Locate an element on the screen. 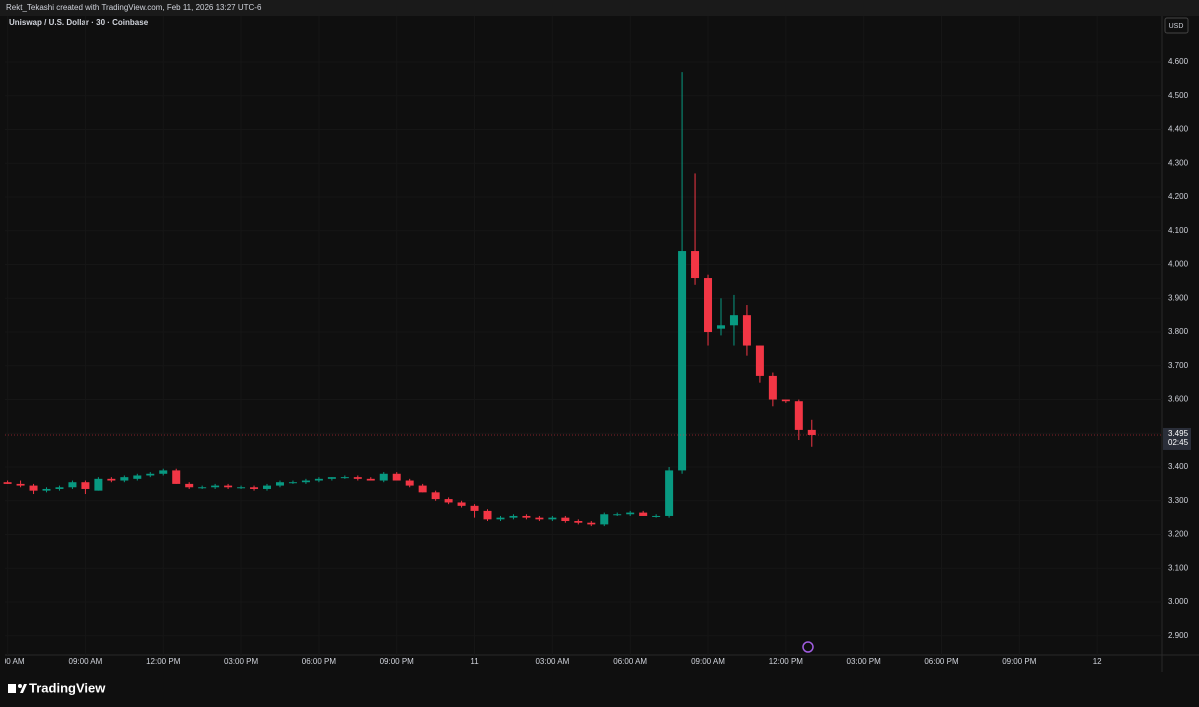 The image size is (1199, 707). y-tick-label: 4.600 is located at coordinates (1178, 61).